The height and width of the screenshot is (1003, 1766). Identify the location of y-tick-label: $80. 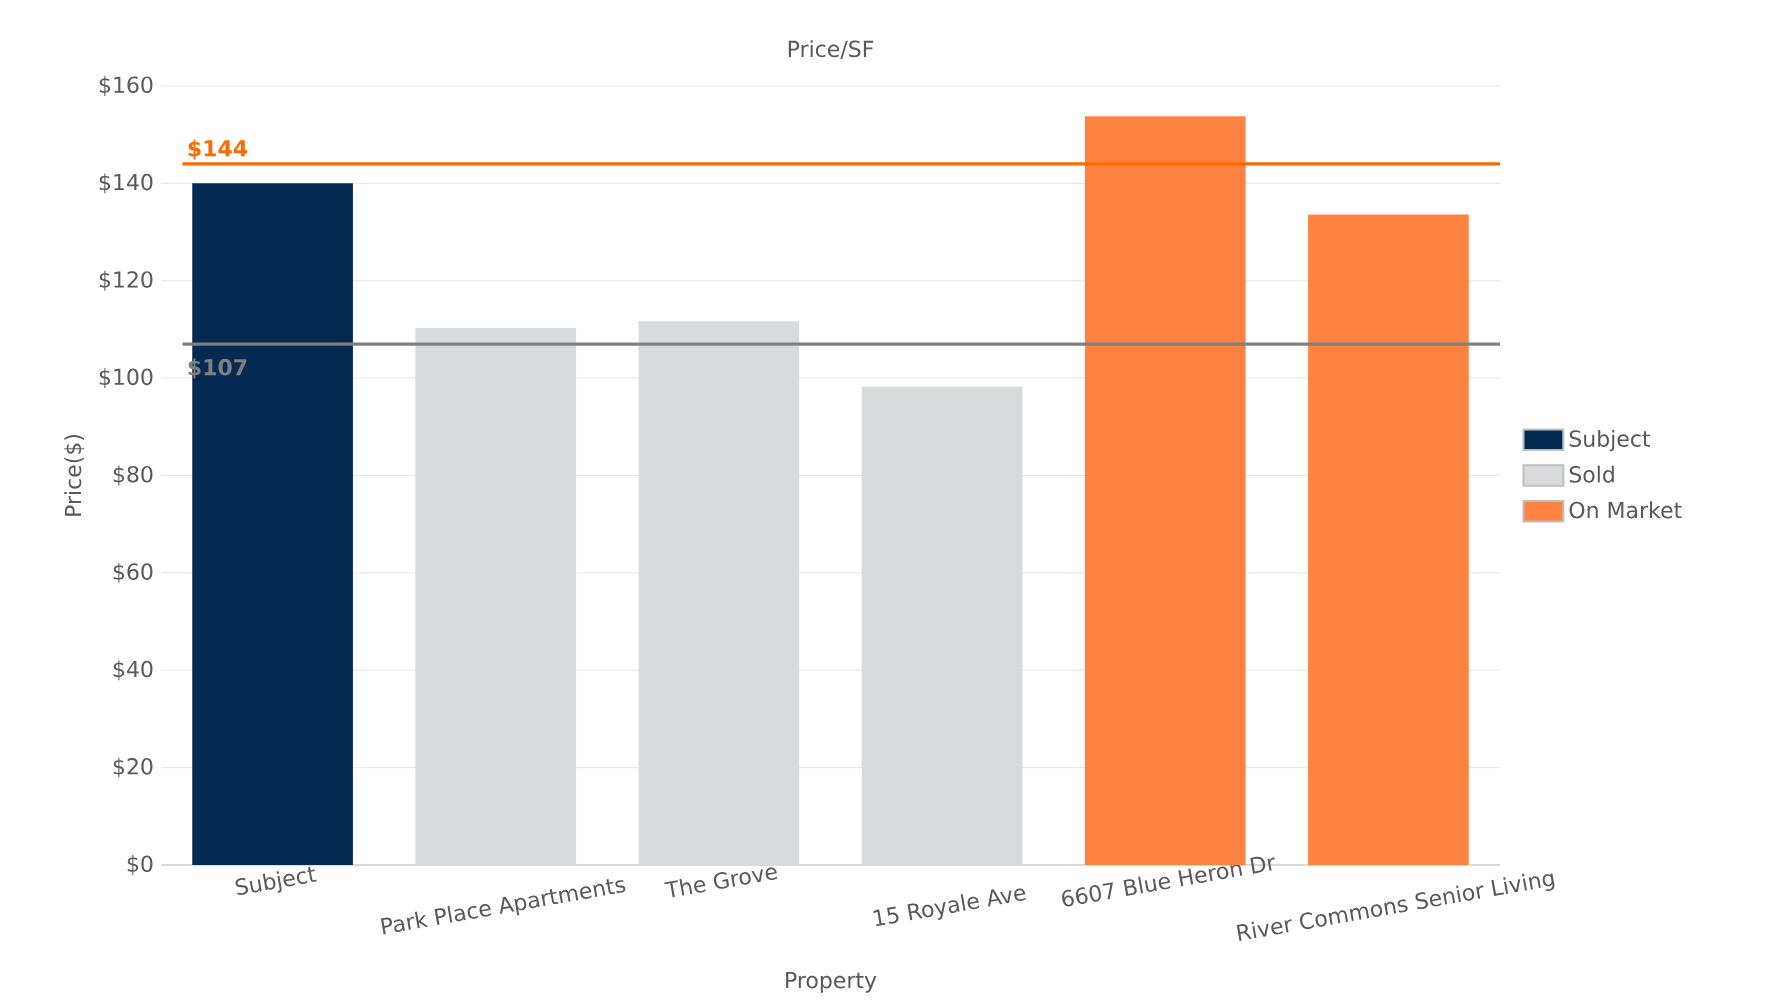
(133, 475).